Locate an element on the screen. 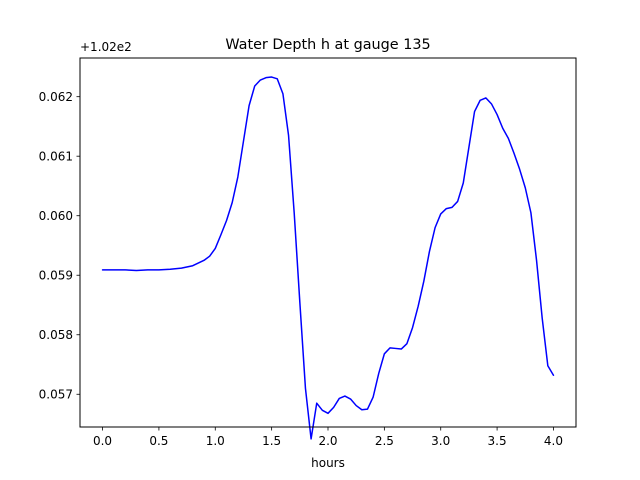  x-tick-label: 0.0 is located at coordinates (102, 441).